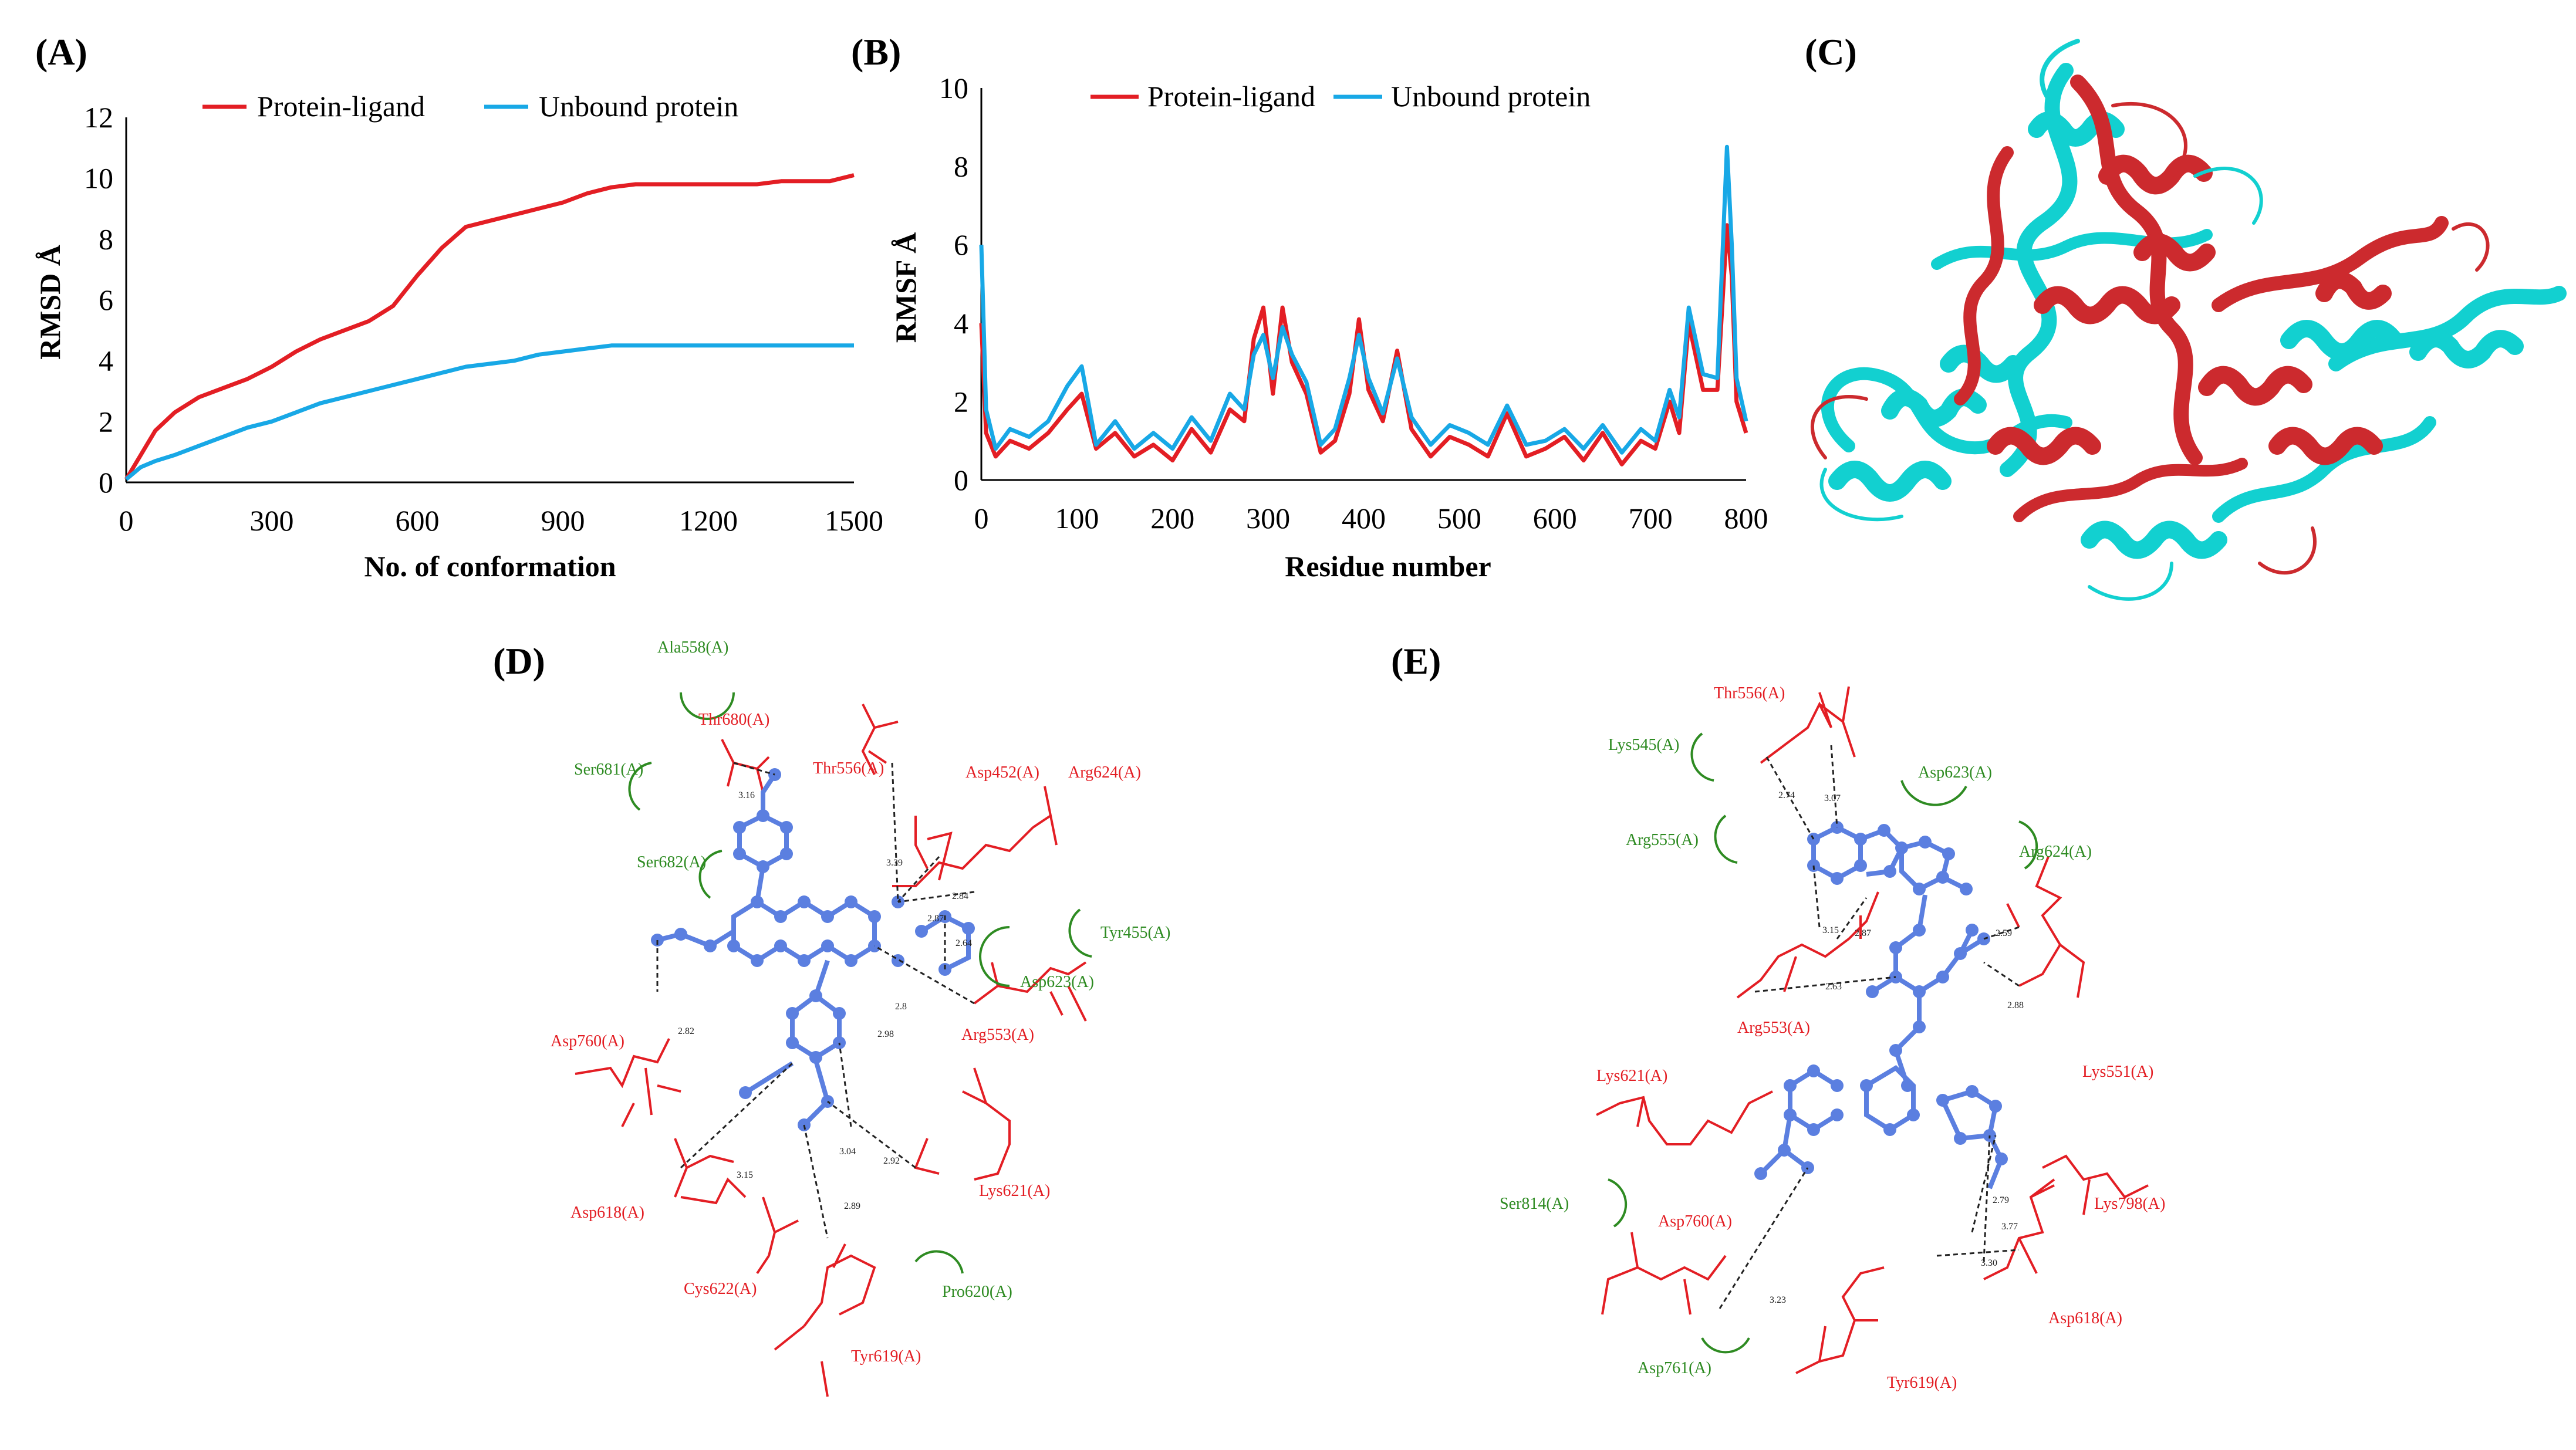 Image resolution: width=2576 pixels, height=1450 pixels. I want to click on d-hydrophobic-arcs, so click(860, 983).